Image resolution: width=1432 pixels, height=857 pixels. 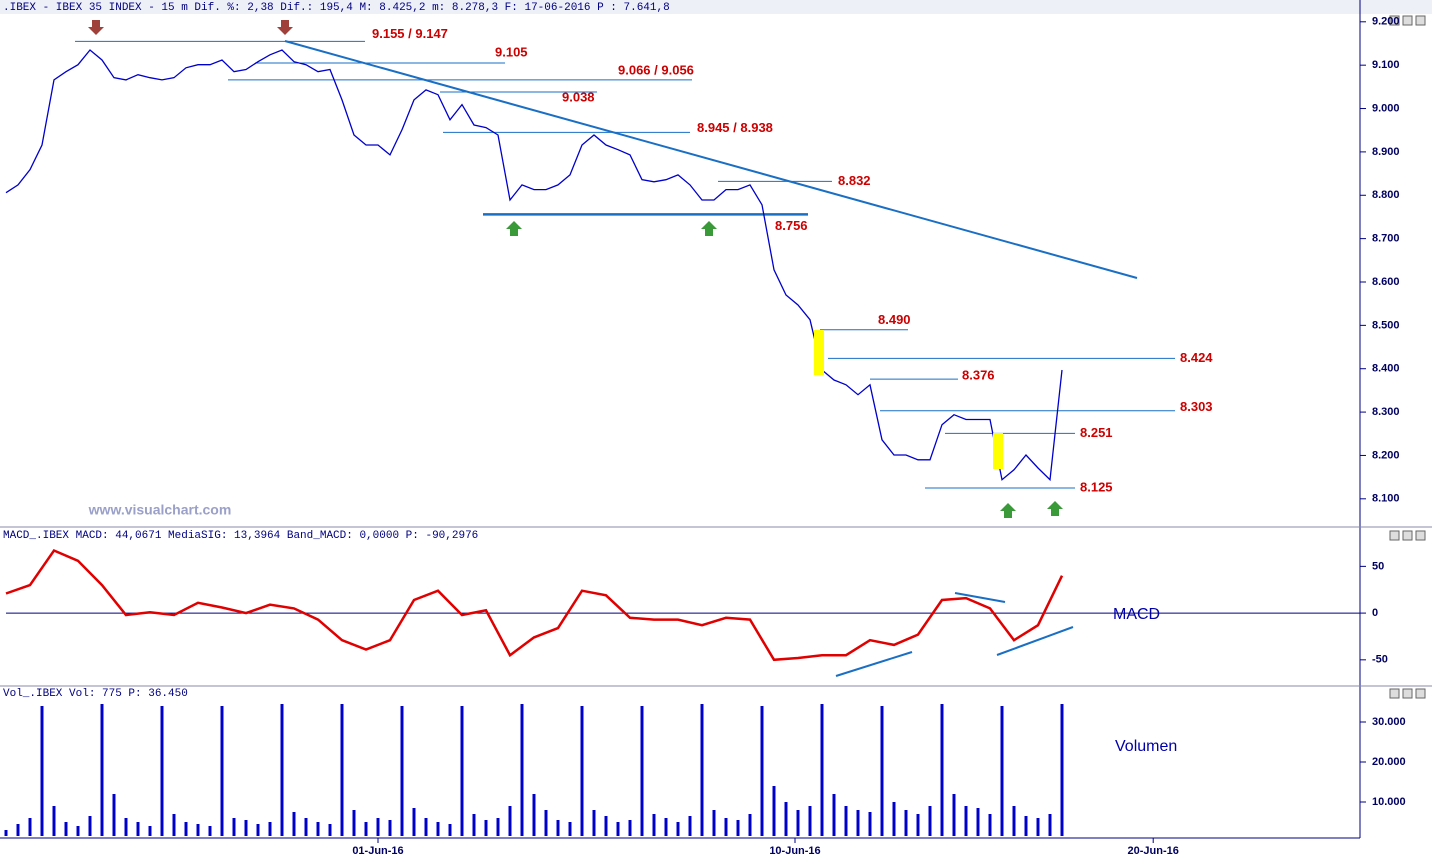 What do you see at coordinates (1146, 746) in the screenshot?
I see `panel-label: Volumen` at bounding box center [1146, 746].